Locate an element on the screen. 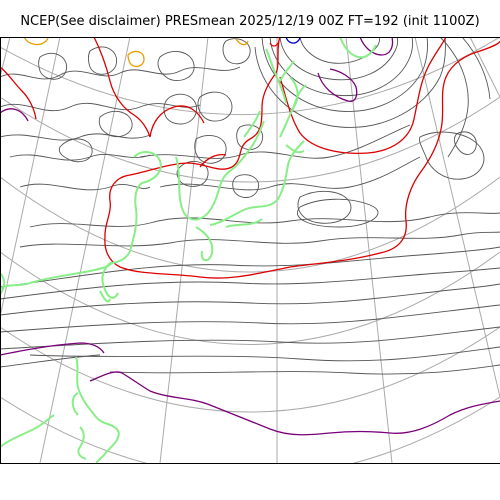 This screenshot has width=500, height=500. blue-contour is located at coordinates (293, 40).